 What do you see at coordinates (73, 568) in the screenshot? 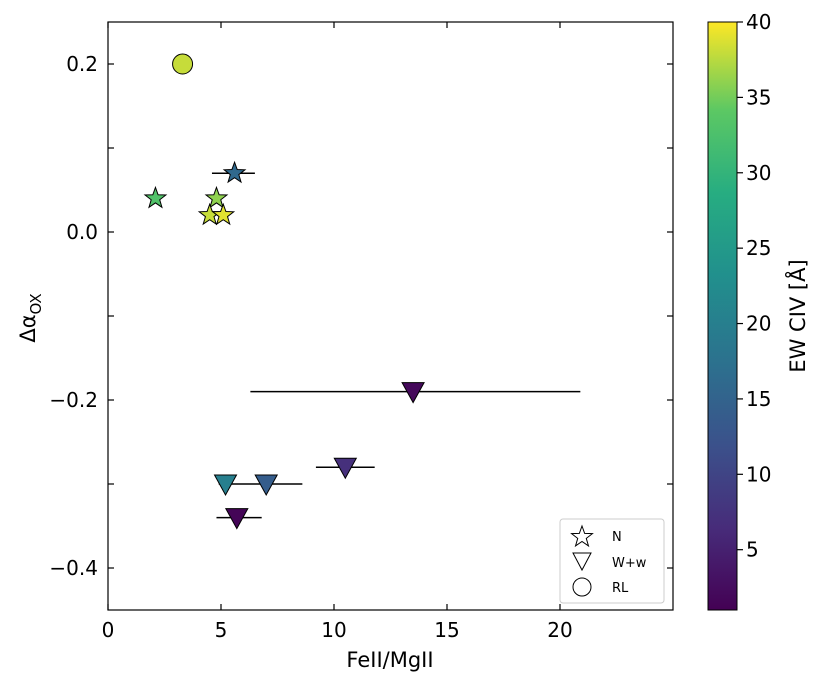
I see `y-tick-label: −0.4` at bounding box center [73, 568].